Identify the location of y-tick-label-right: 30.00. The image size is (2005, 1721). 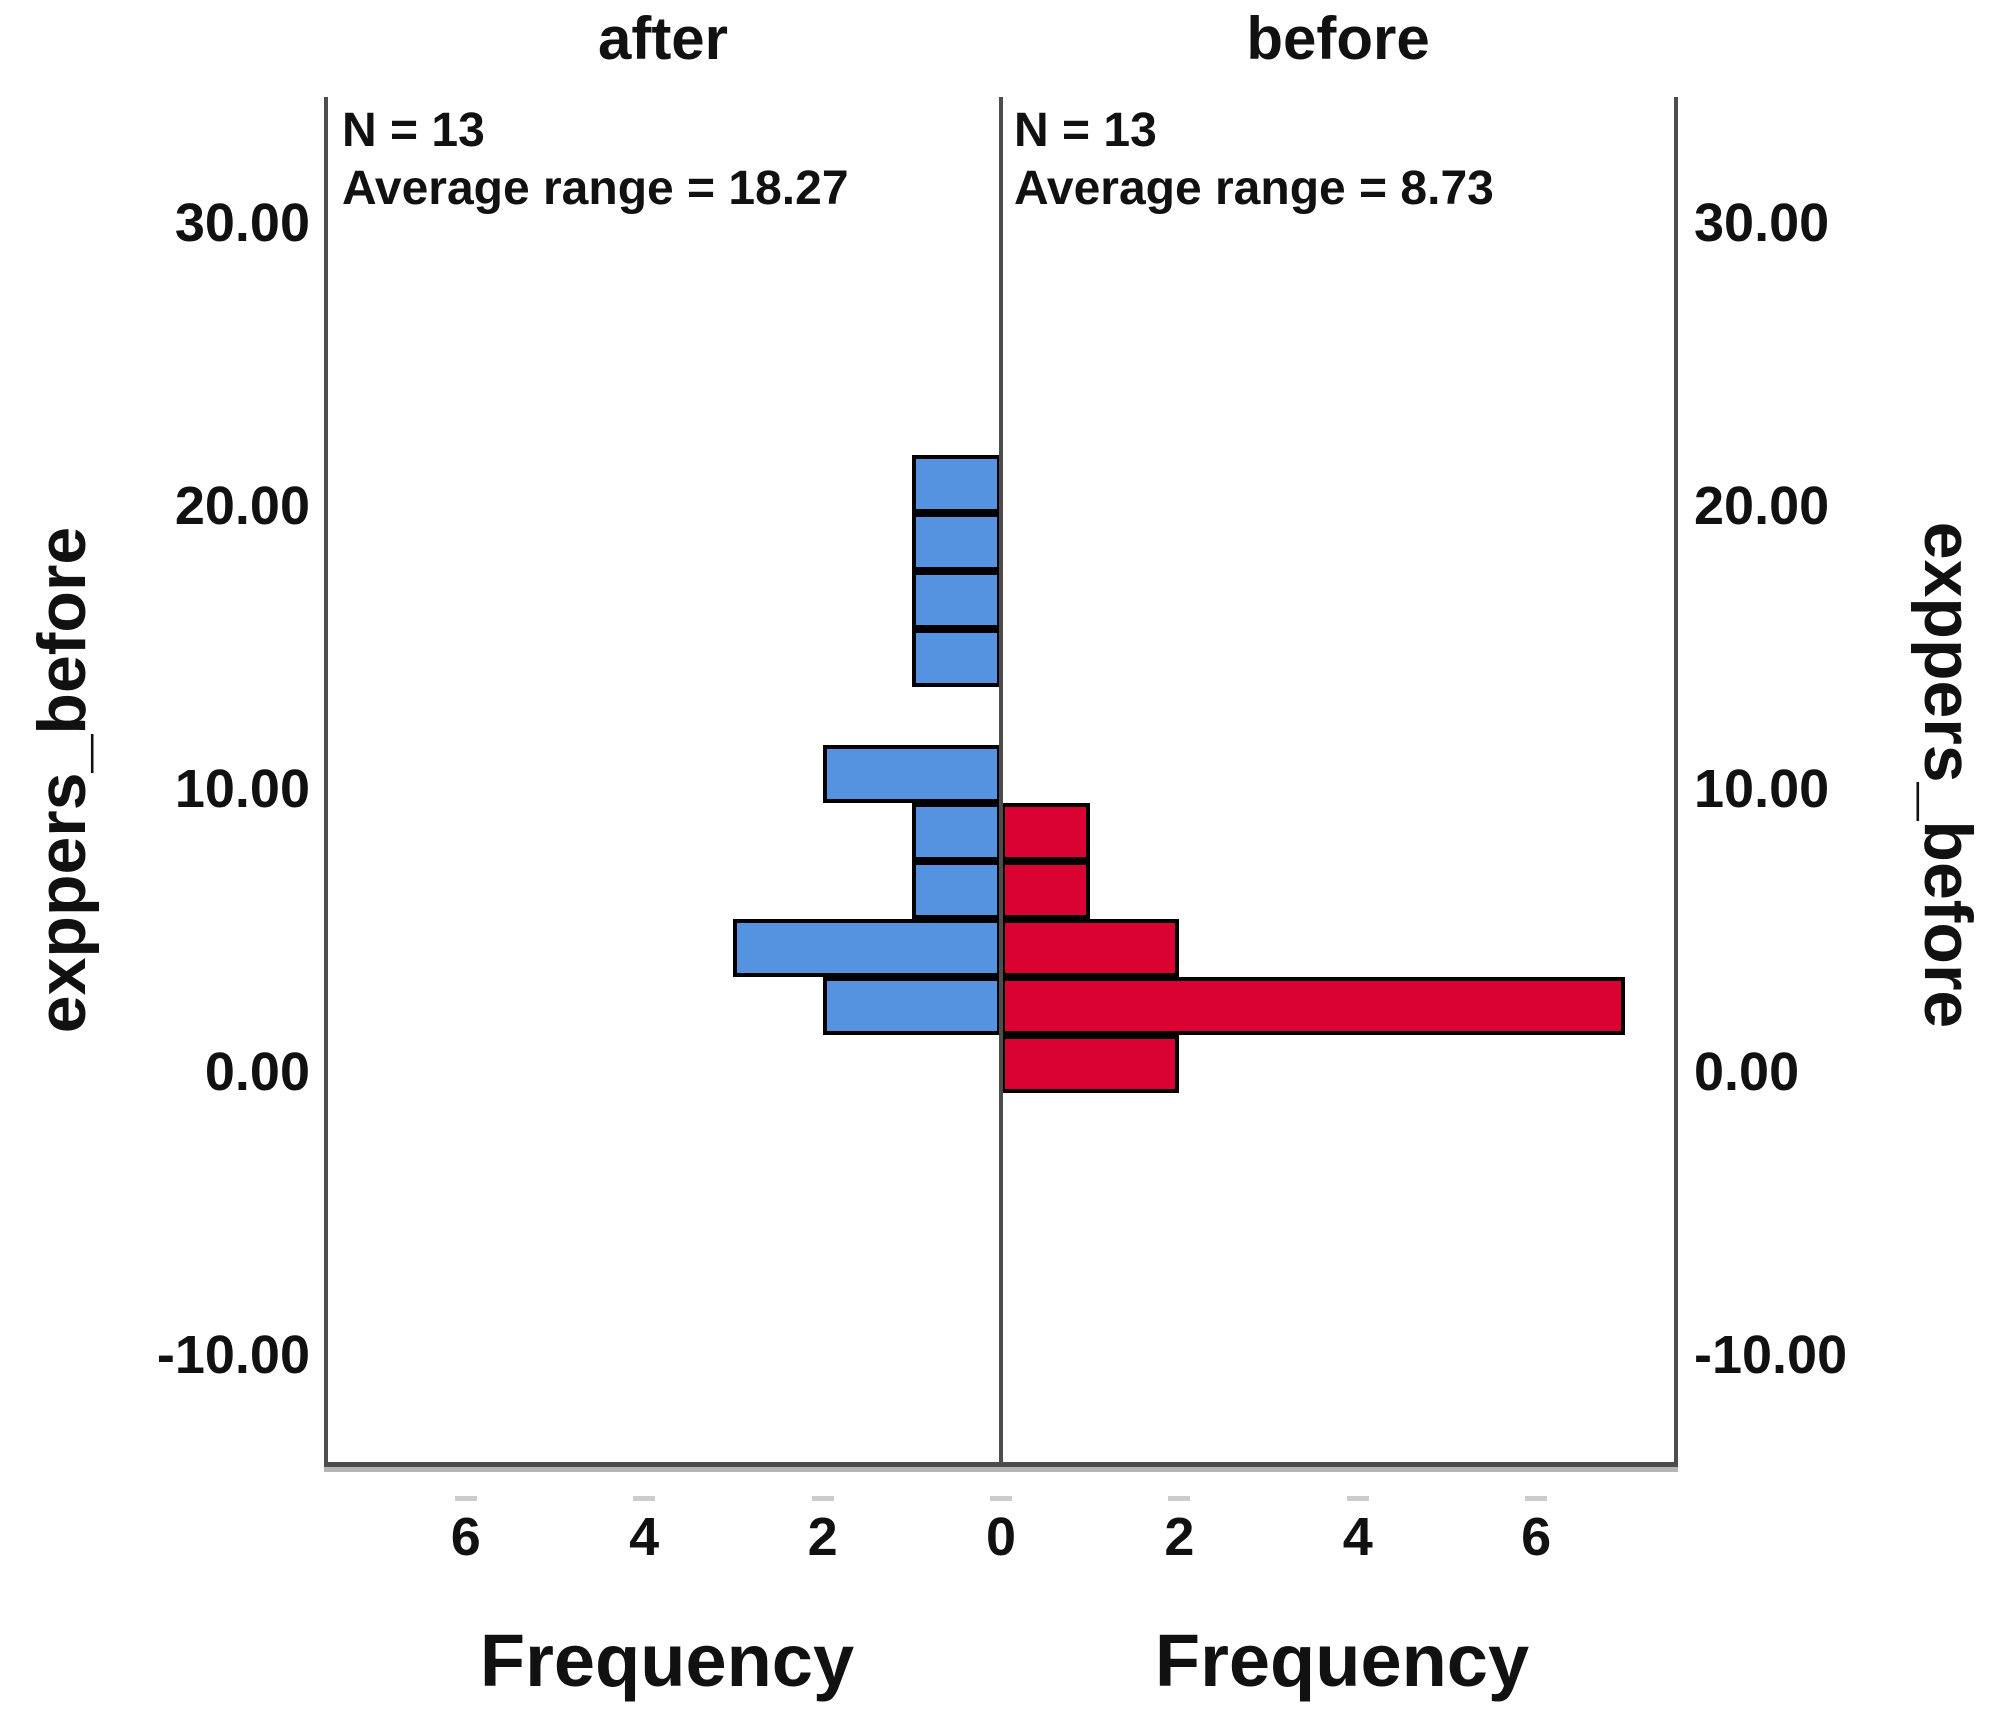
(1762, 223).